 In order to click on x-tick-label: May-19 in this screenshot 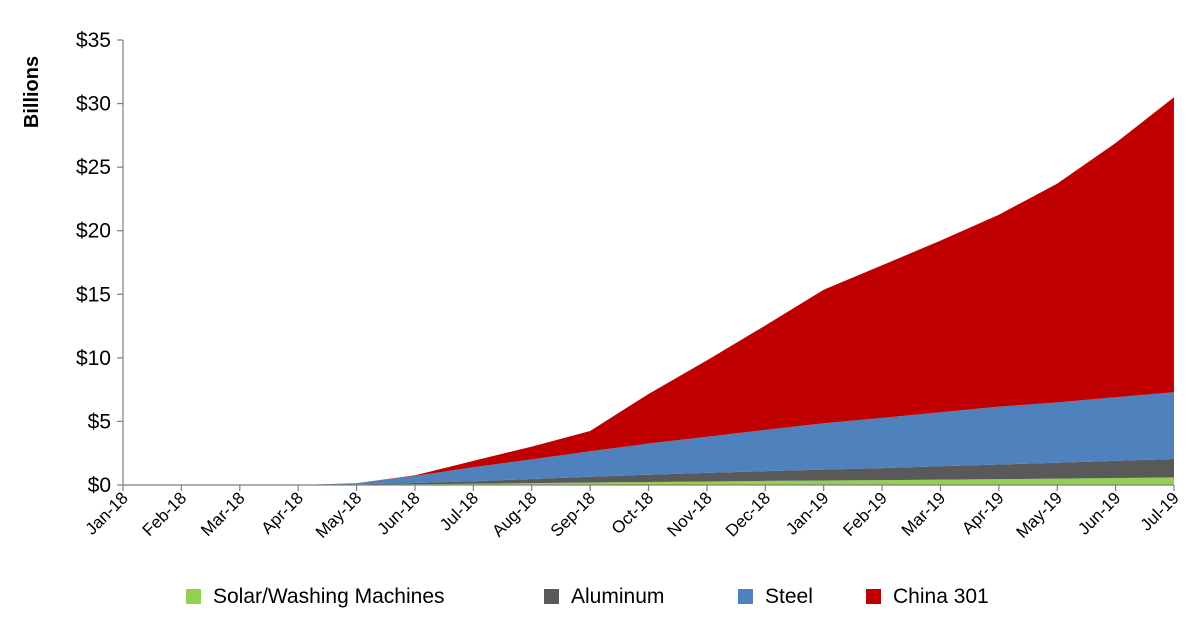, I will do `click(1040, 515)`.